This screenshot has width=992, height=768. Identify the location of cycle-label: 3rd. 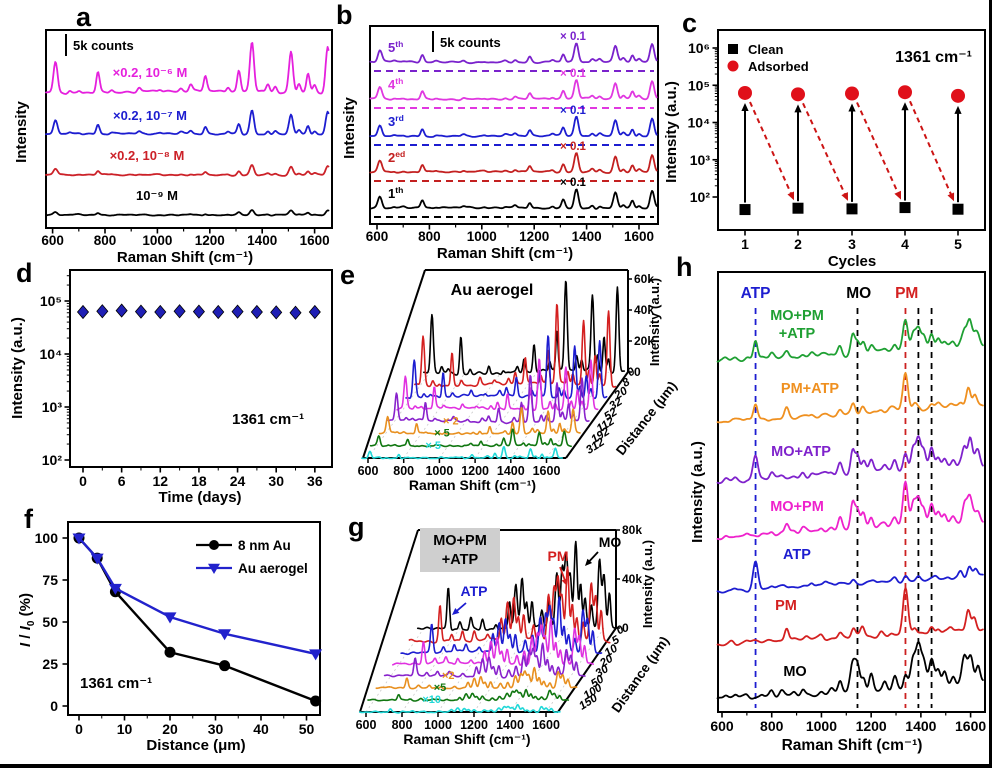
(396, 121).